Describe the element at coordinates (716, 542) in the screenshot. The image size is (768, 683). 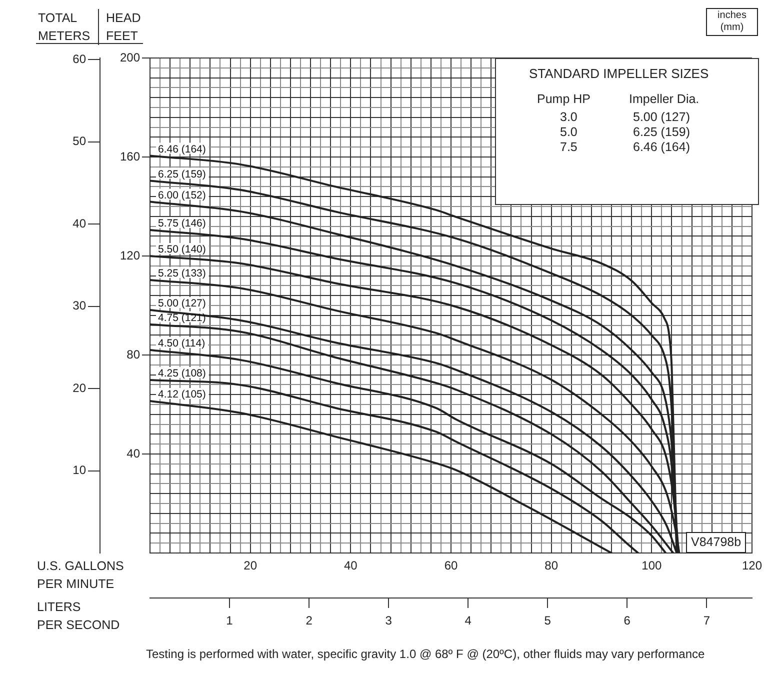
I see `annotation: V84798b` at that location.